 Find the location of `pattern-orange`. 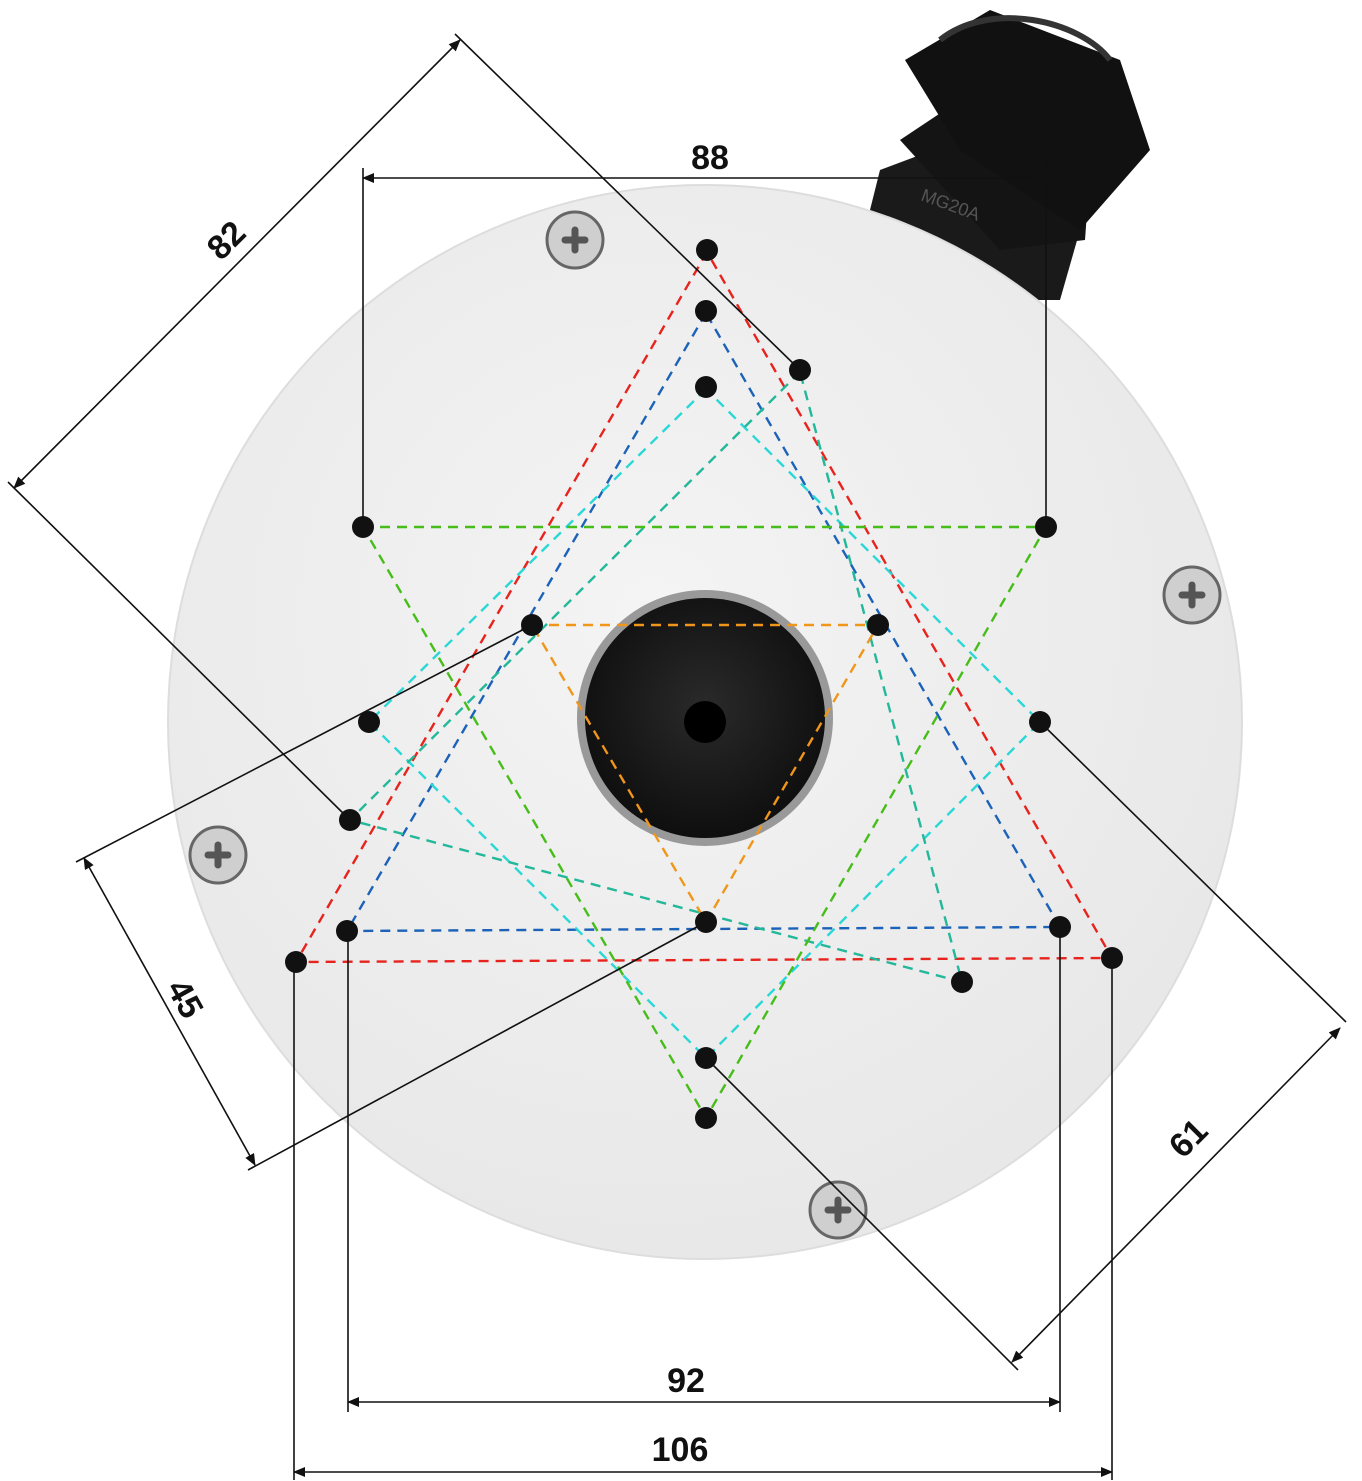

pattern-orange is located at coordinates (705, 774).